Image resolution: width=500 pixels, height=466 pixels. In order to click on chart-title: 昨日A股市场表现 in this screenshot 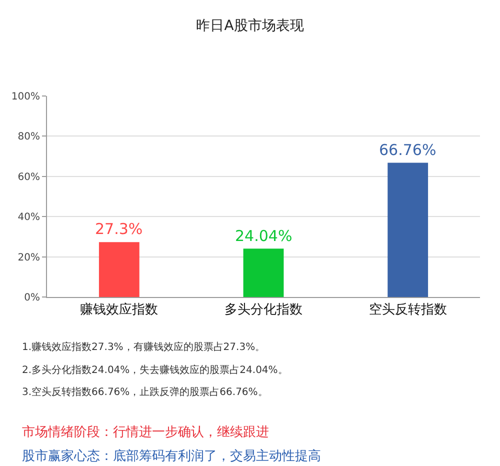, I will do `click(250, 26)`.